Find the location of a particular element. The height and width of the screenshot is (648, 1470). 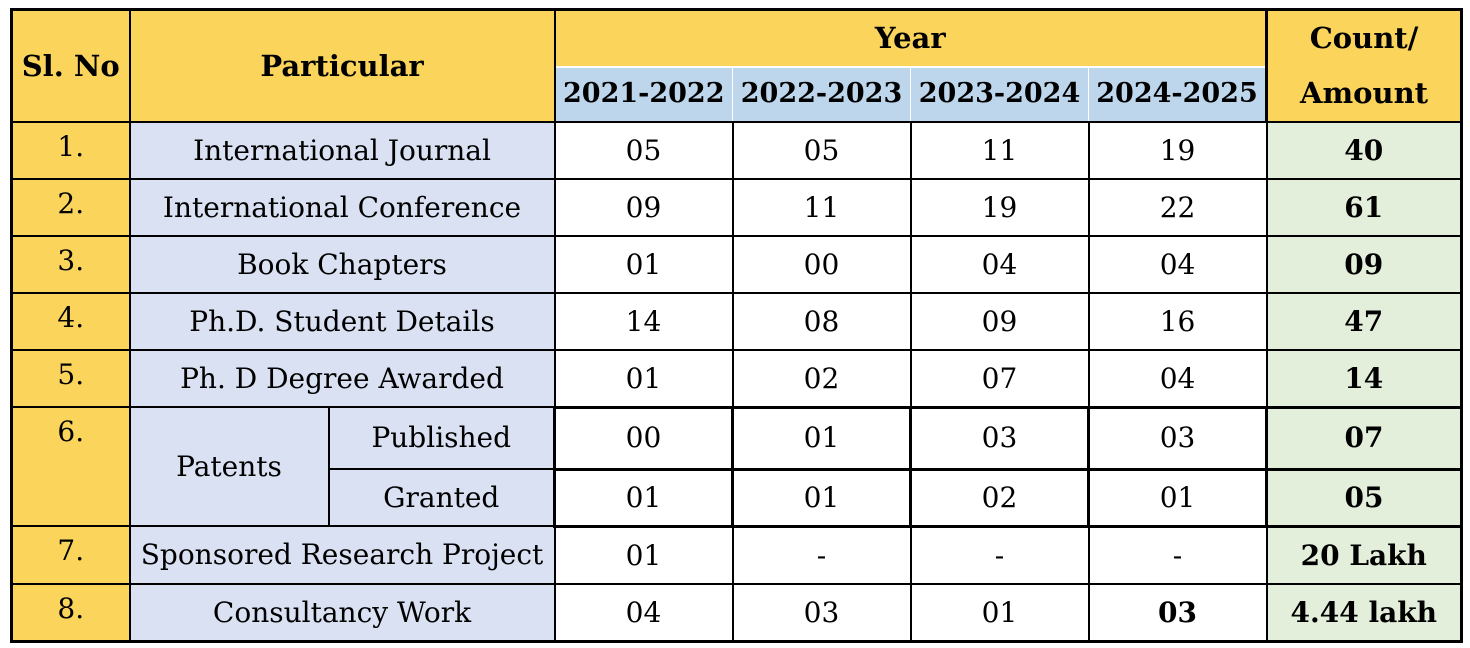

cell-count: 40 is located at coordinates (1364, 151).